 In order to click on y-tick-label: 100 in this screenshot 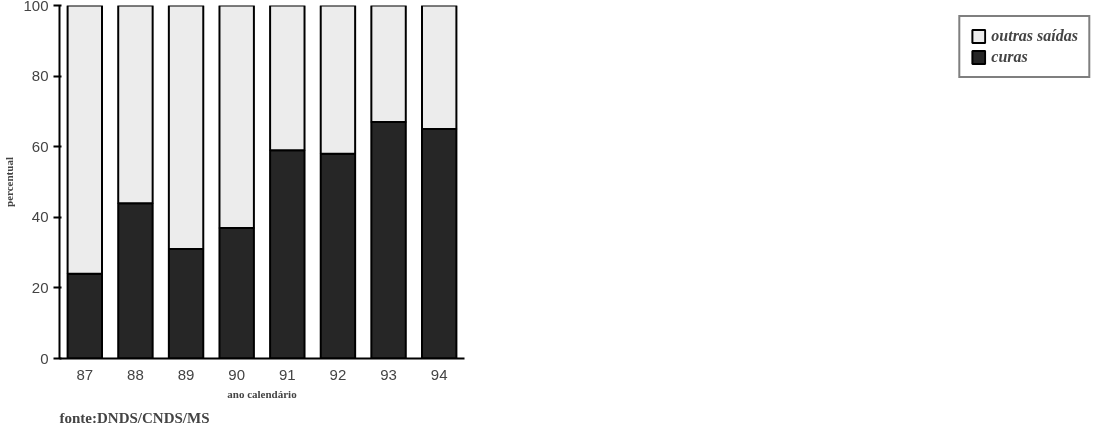, I will do `click(36, 7)`.